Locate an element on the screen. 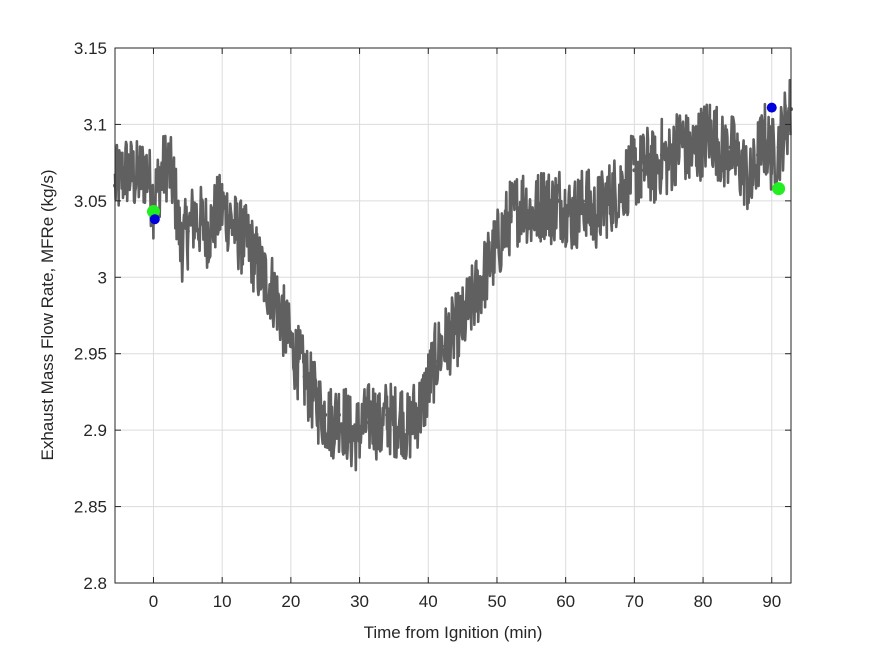 The width and height of the screenshot is (875, 661). y-tick-label: 3.15 is located at coordinates (90, 48).